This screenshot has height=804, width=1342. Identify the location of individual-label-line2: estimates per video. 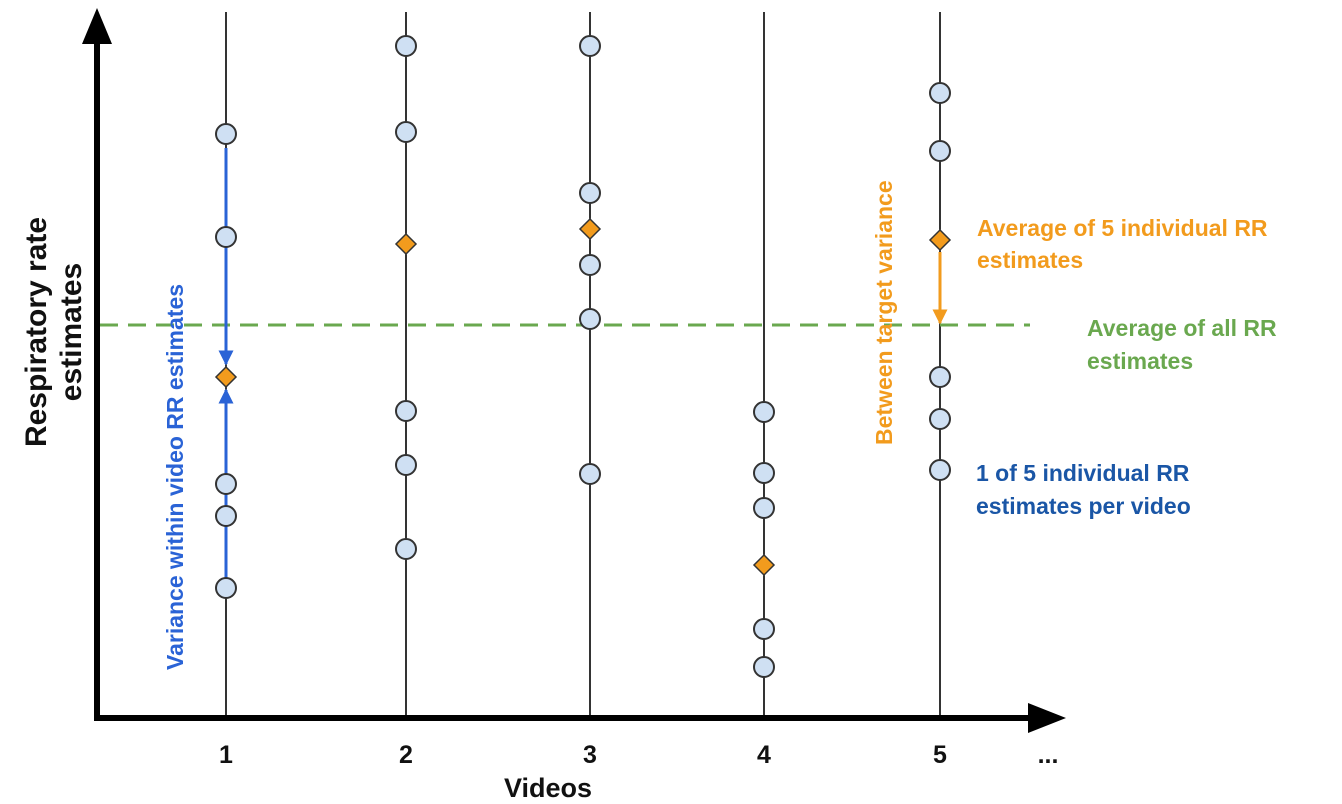
(1083, 506).